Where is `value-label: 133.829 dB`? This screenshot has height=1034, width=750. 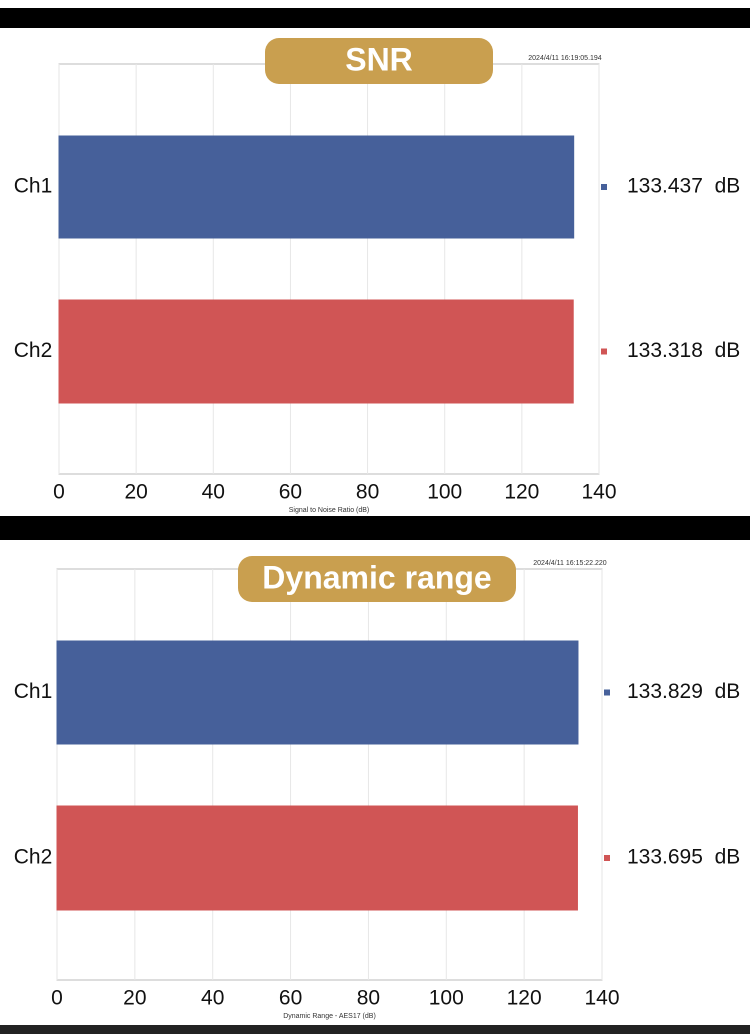
value-label: 133.829 dB is located at coordinates (683, 691).